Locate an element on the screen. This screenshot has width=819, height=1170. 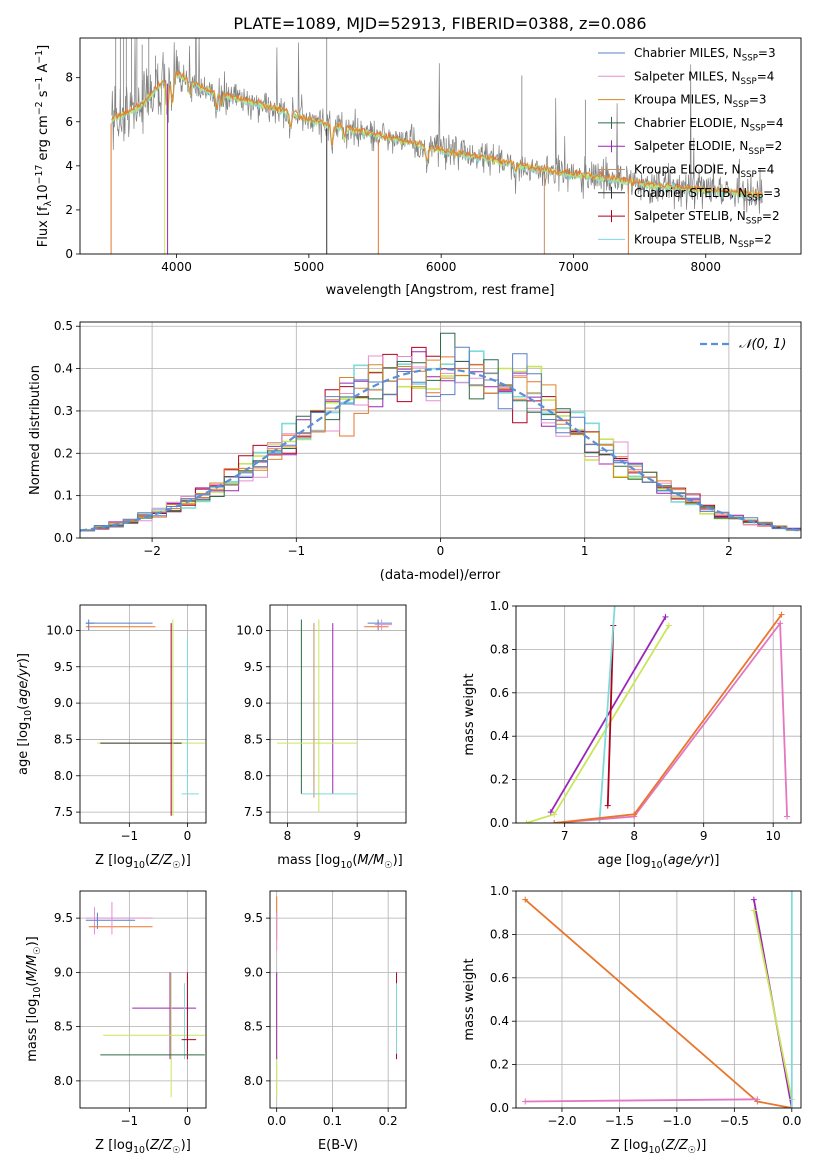
x-tick-label: −1.5 is located at coordinates (619, 1121).